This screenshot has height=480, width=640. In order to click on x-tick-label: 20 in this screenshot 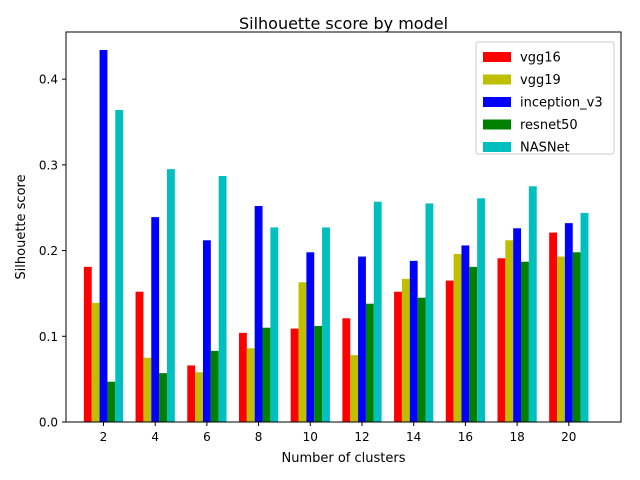, I will do `click(568, 437)`.